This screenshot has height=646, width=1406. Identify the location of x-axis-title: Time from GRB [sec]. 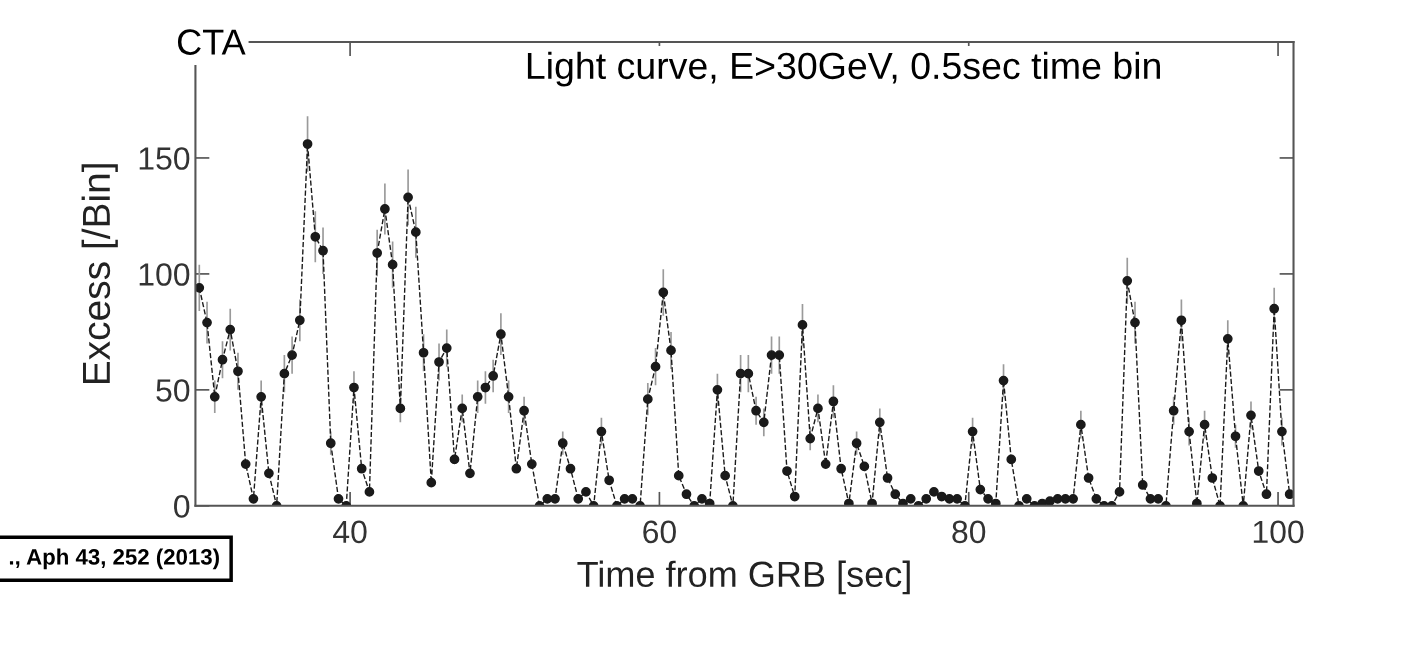
(743, 577).